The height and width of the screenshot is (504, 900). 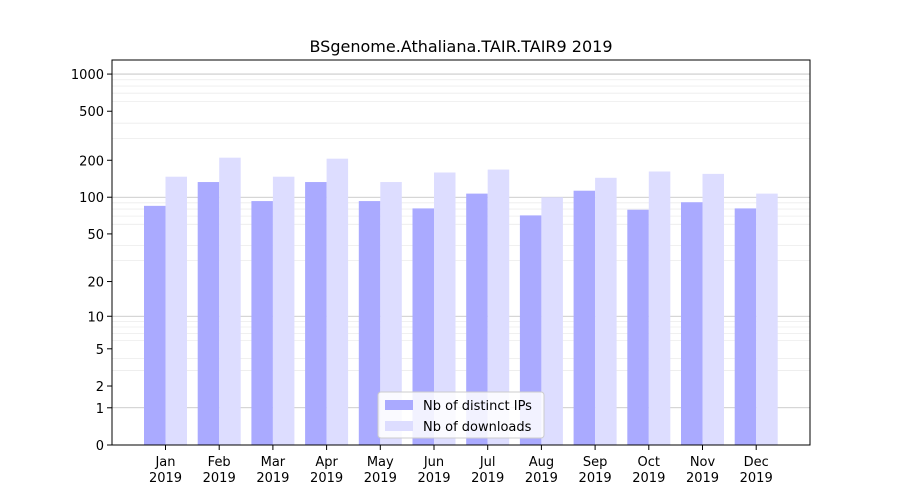 I want to click on y-tick-label: 0, so click(x=100, y=446).